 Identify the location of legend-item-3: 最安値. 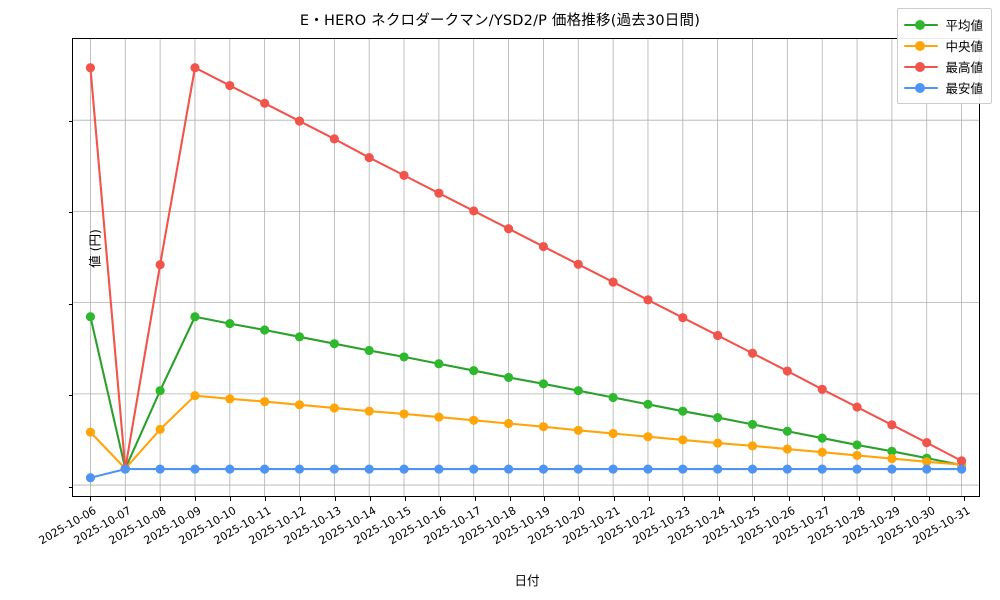
(943, 87).